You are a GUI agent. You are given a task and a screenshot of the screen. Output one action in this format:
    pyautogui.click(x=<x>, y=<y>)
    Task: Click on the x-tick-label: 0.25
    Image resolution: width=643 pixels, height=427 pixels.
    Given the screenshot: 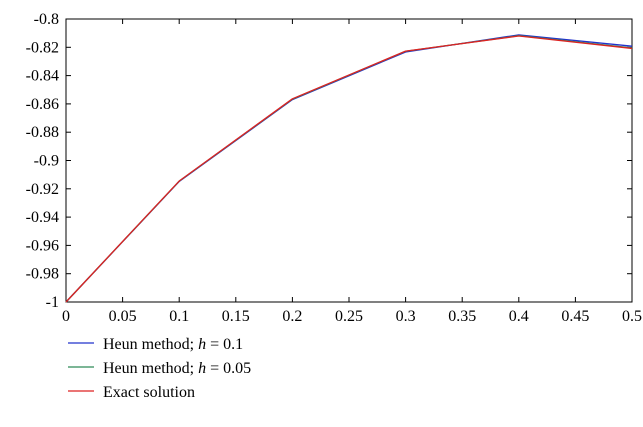 What is the action you would take?
    pyautogui.click(x=349, y=316)
    